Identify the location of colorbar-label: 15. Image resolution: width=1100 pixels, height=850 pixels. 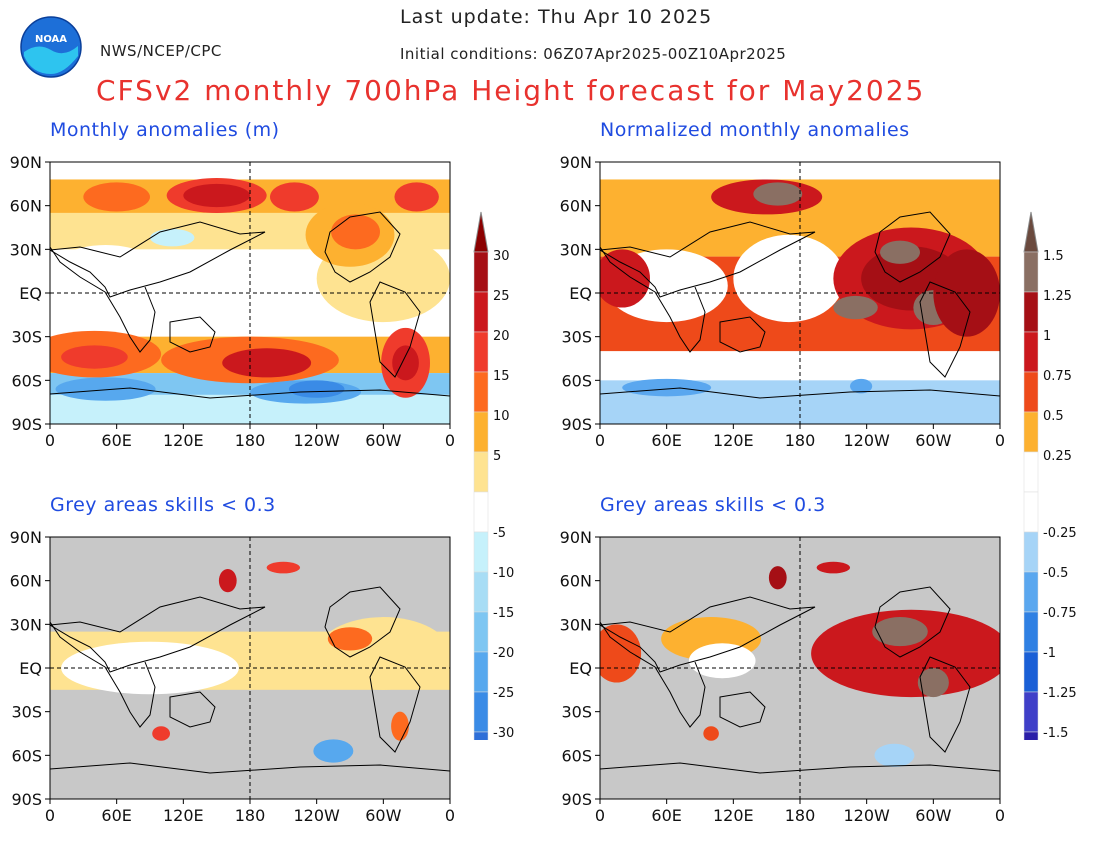
(501, 376).